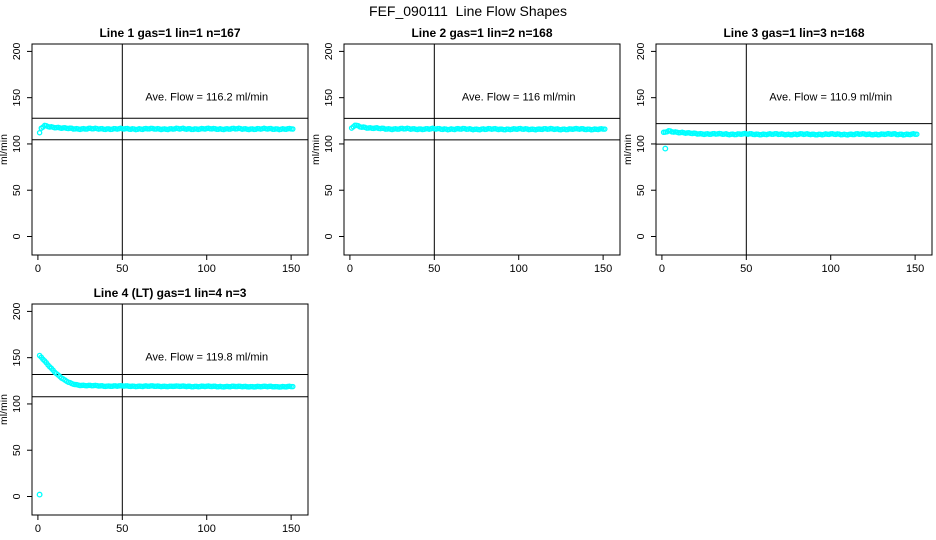  Describe the element at coordinates (206, 97) in the screenshot. I see `ave-flow-annotation: Ave. Flow = 116.2 ml/min` at that location.